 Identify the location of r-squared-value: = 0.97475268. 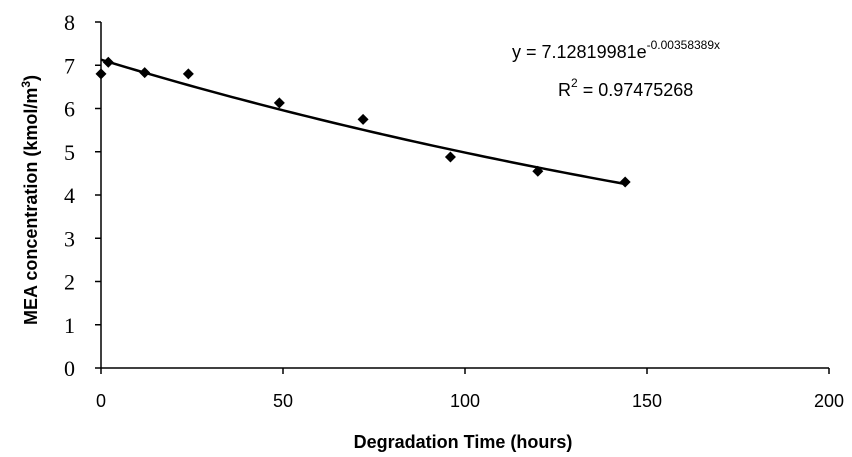
(636, 90).